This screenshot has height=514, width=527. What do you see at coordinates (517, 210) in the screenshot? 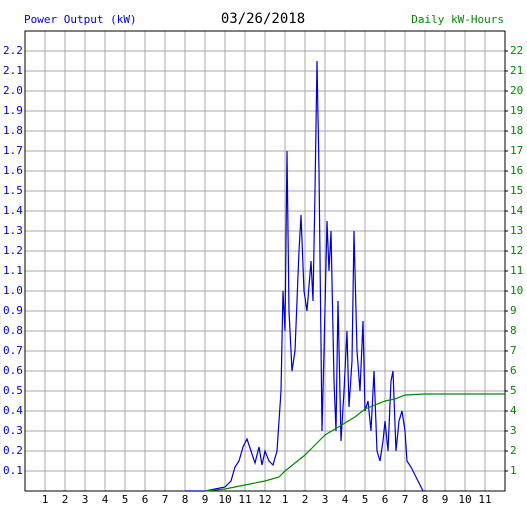
I see `y2-tick-label: 14` at bounding box center [517, 210].